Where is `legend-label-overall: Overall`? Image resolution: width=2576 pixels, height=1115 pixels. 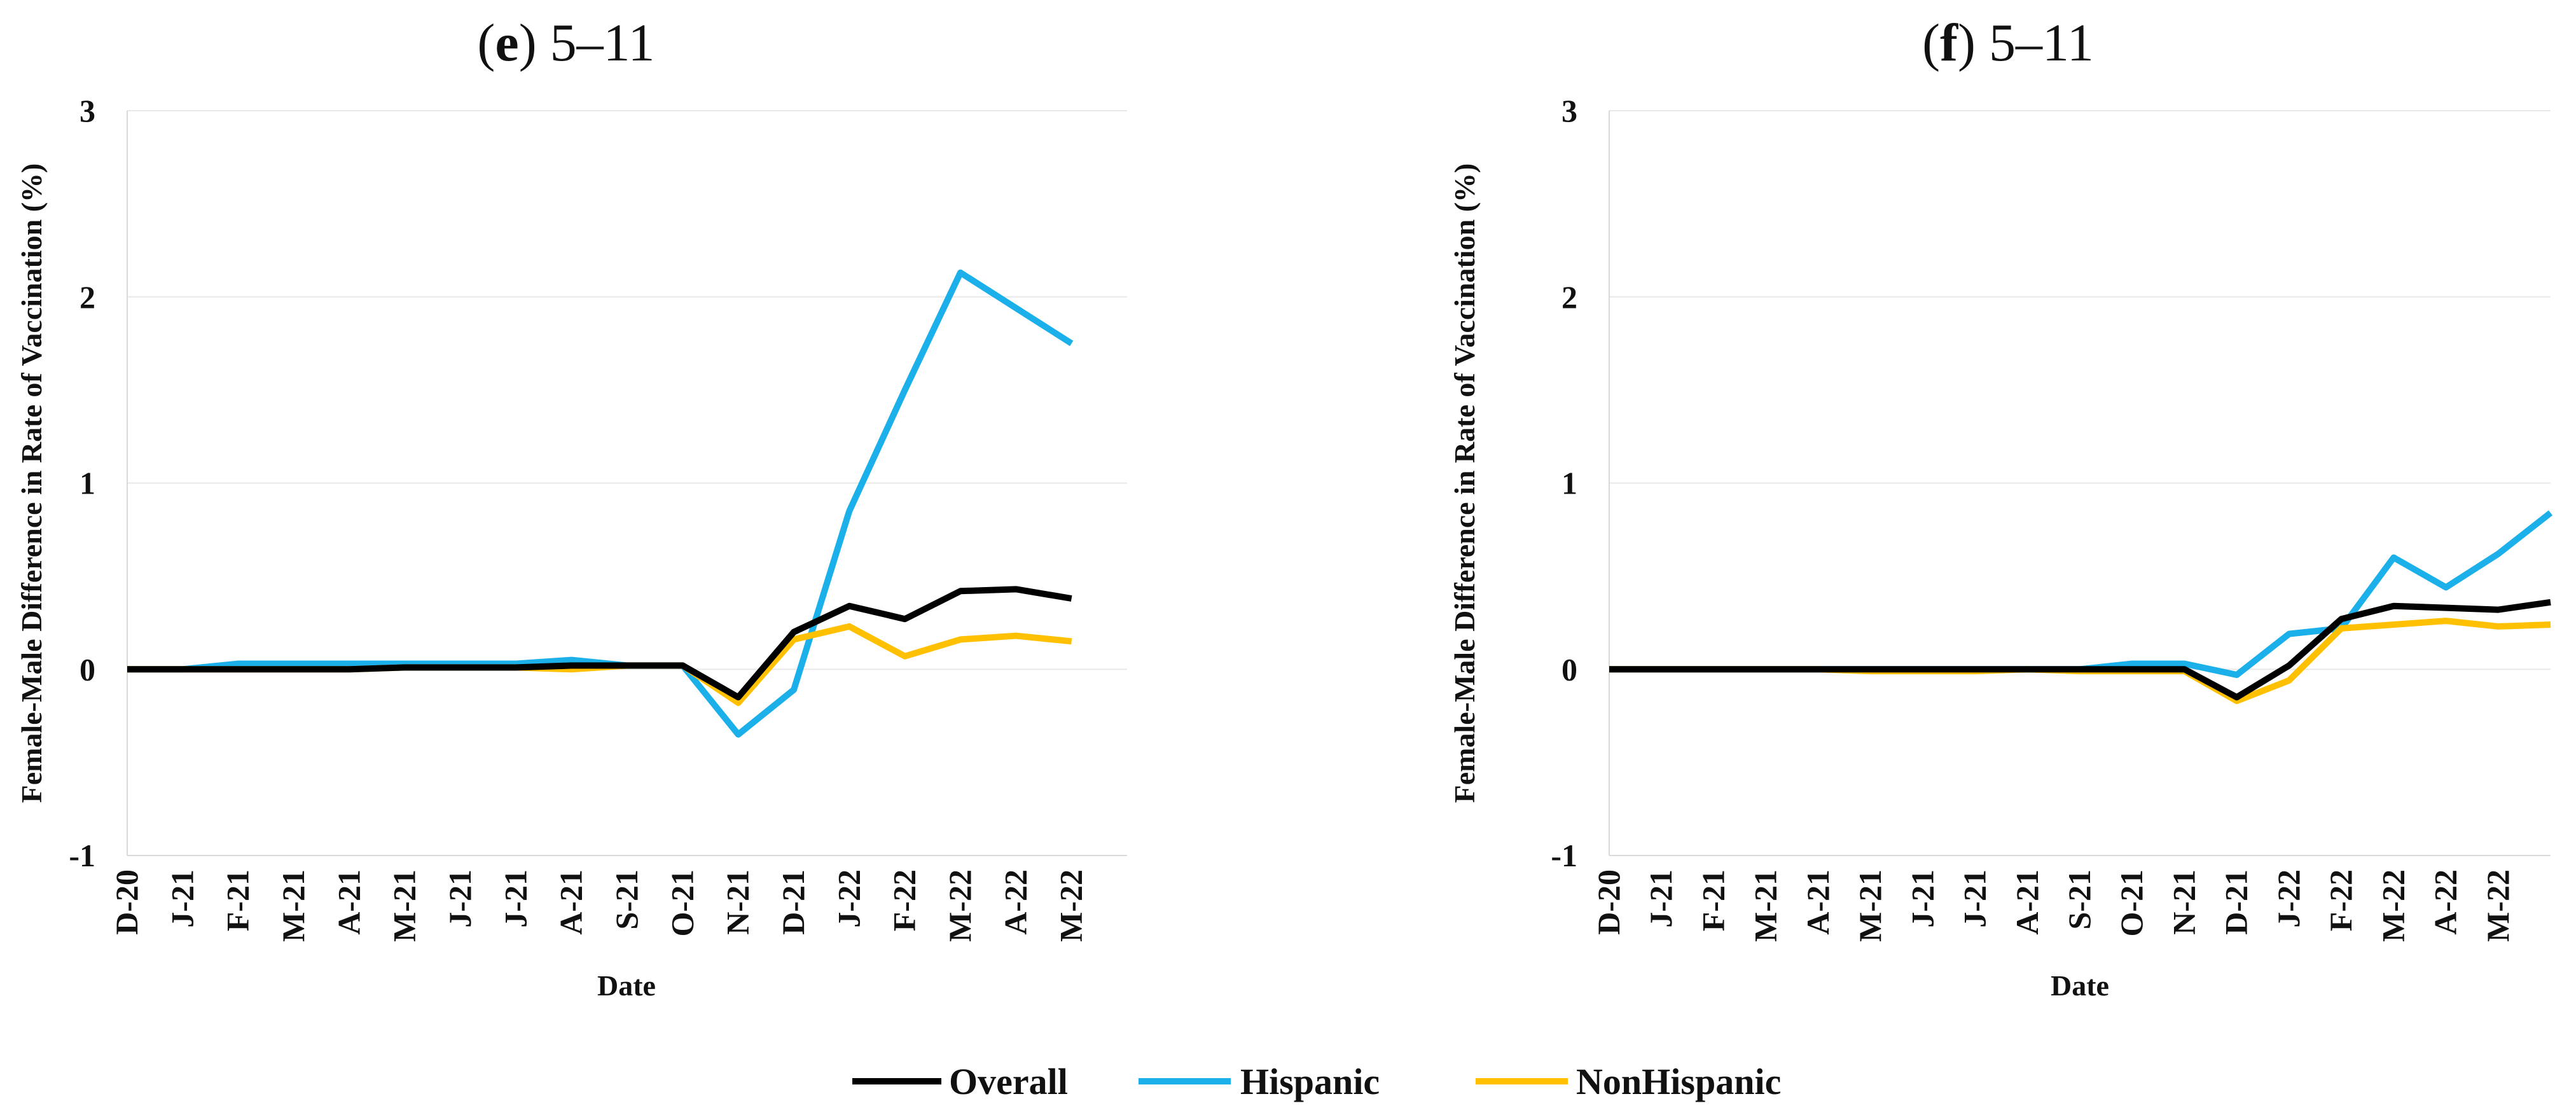 legend-label-overall: Overall is located at coordinates (1008, 1081).